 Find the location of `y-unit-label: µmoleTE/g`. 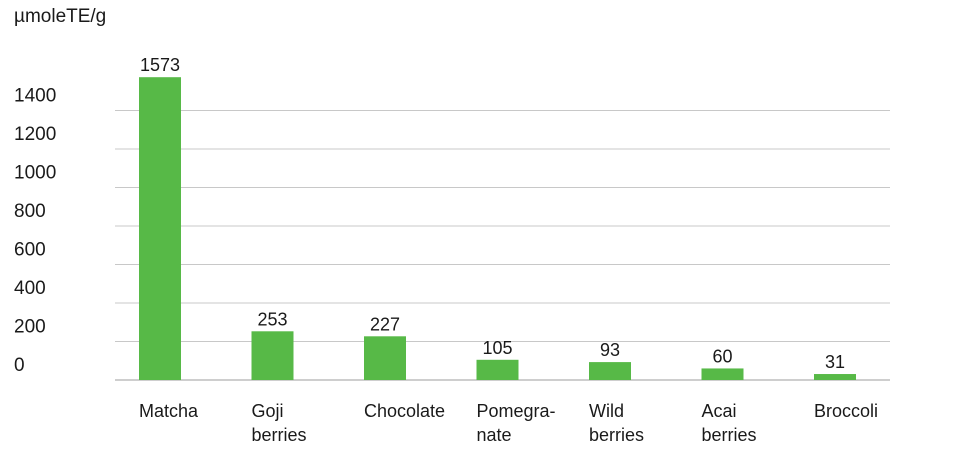

y-unit-label: µmoleTE/g is located at coordinates (60, 16).